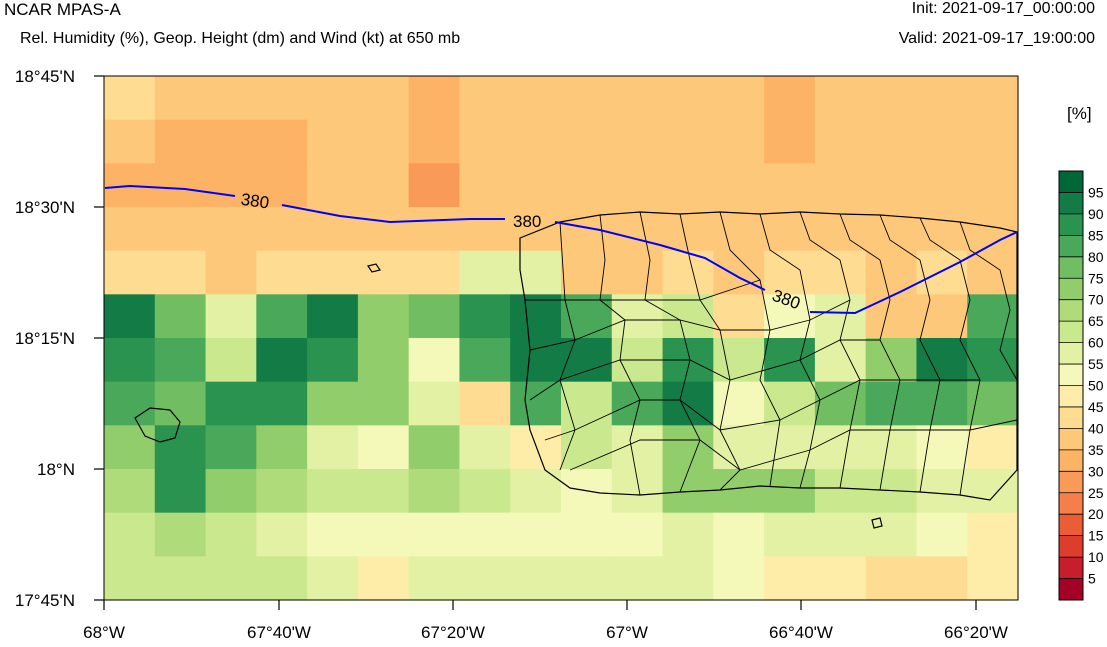 This screenshot has width=1107, height=647. What do you see at coordinates (1096, 386) in the screenshot?
I see `colorbar-label: 50` at bounding box center [1096, 386].